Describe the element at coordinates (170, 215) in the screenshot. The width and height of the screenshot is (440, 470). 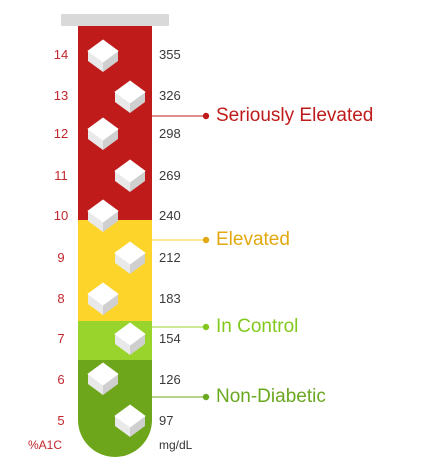
I see `mgdl-value-240: 240` at that location.